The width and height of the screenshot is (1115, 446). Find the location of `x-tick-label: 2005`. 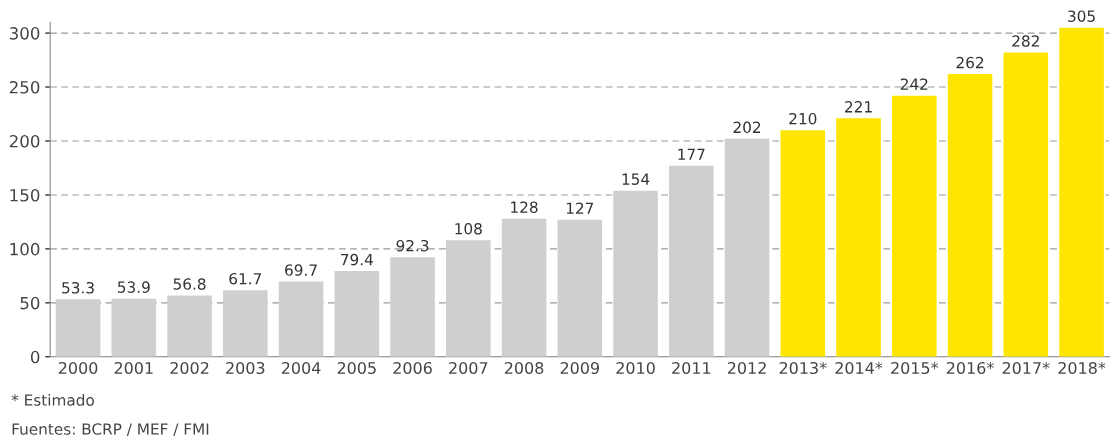

x-tick-label: 2005 is located at coordinates (356, 368).